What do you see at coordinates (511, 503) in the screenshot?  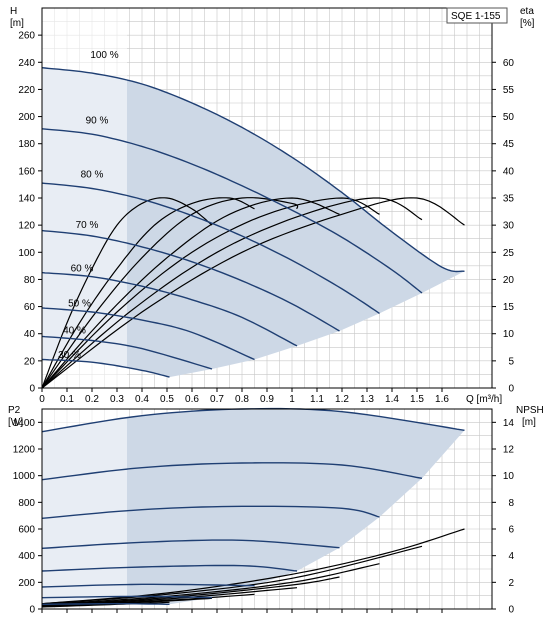 I see `bottom-y2-tick-label: 8` at bounding box center [511, 503].